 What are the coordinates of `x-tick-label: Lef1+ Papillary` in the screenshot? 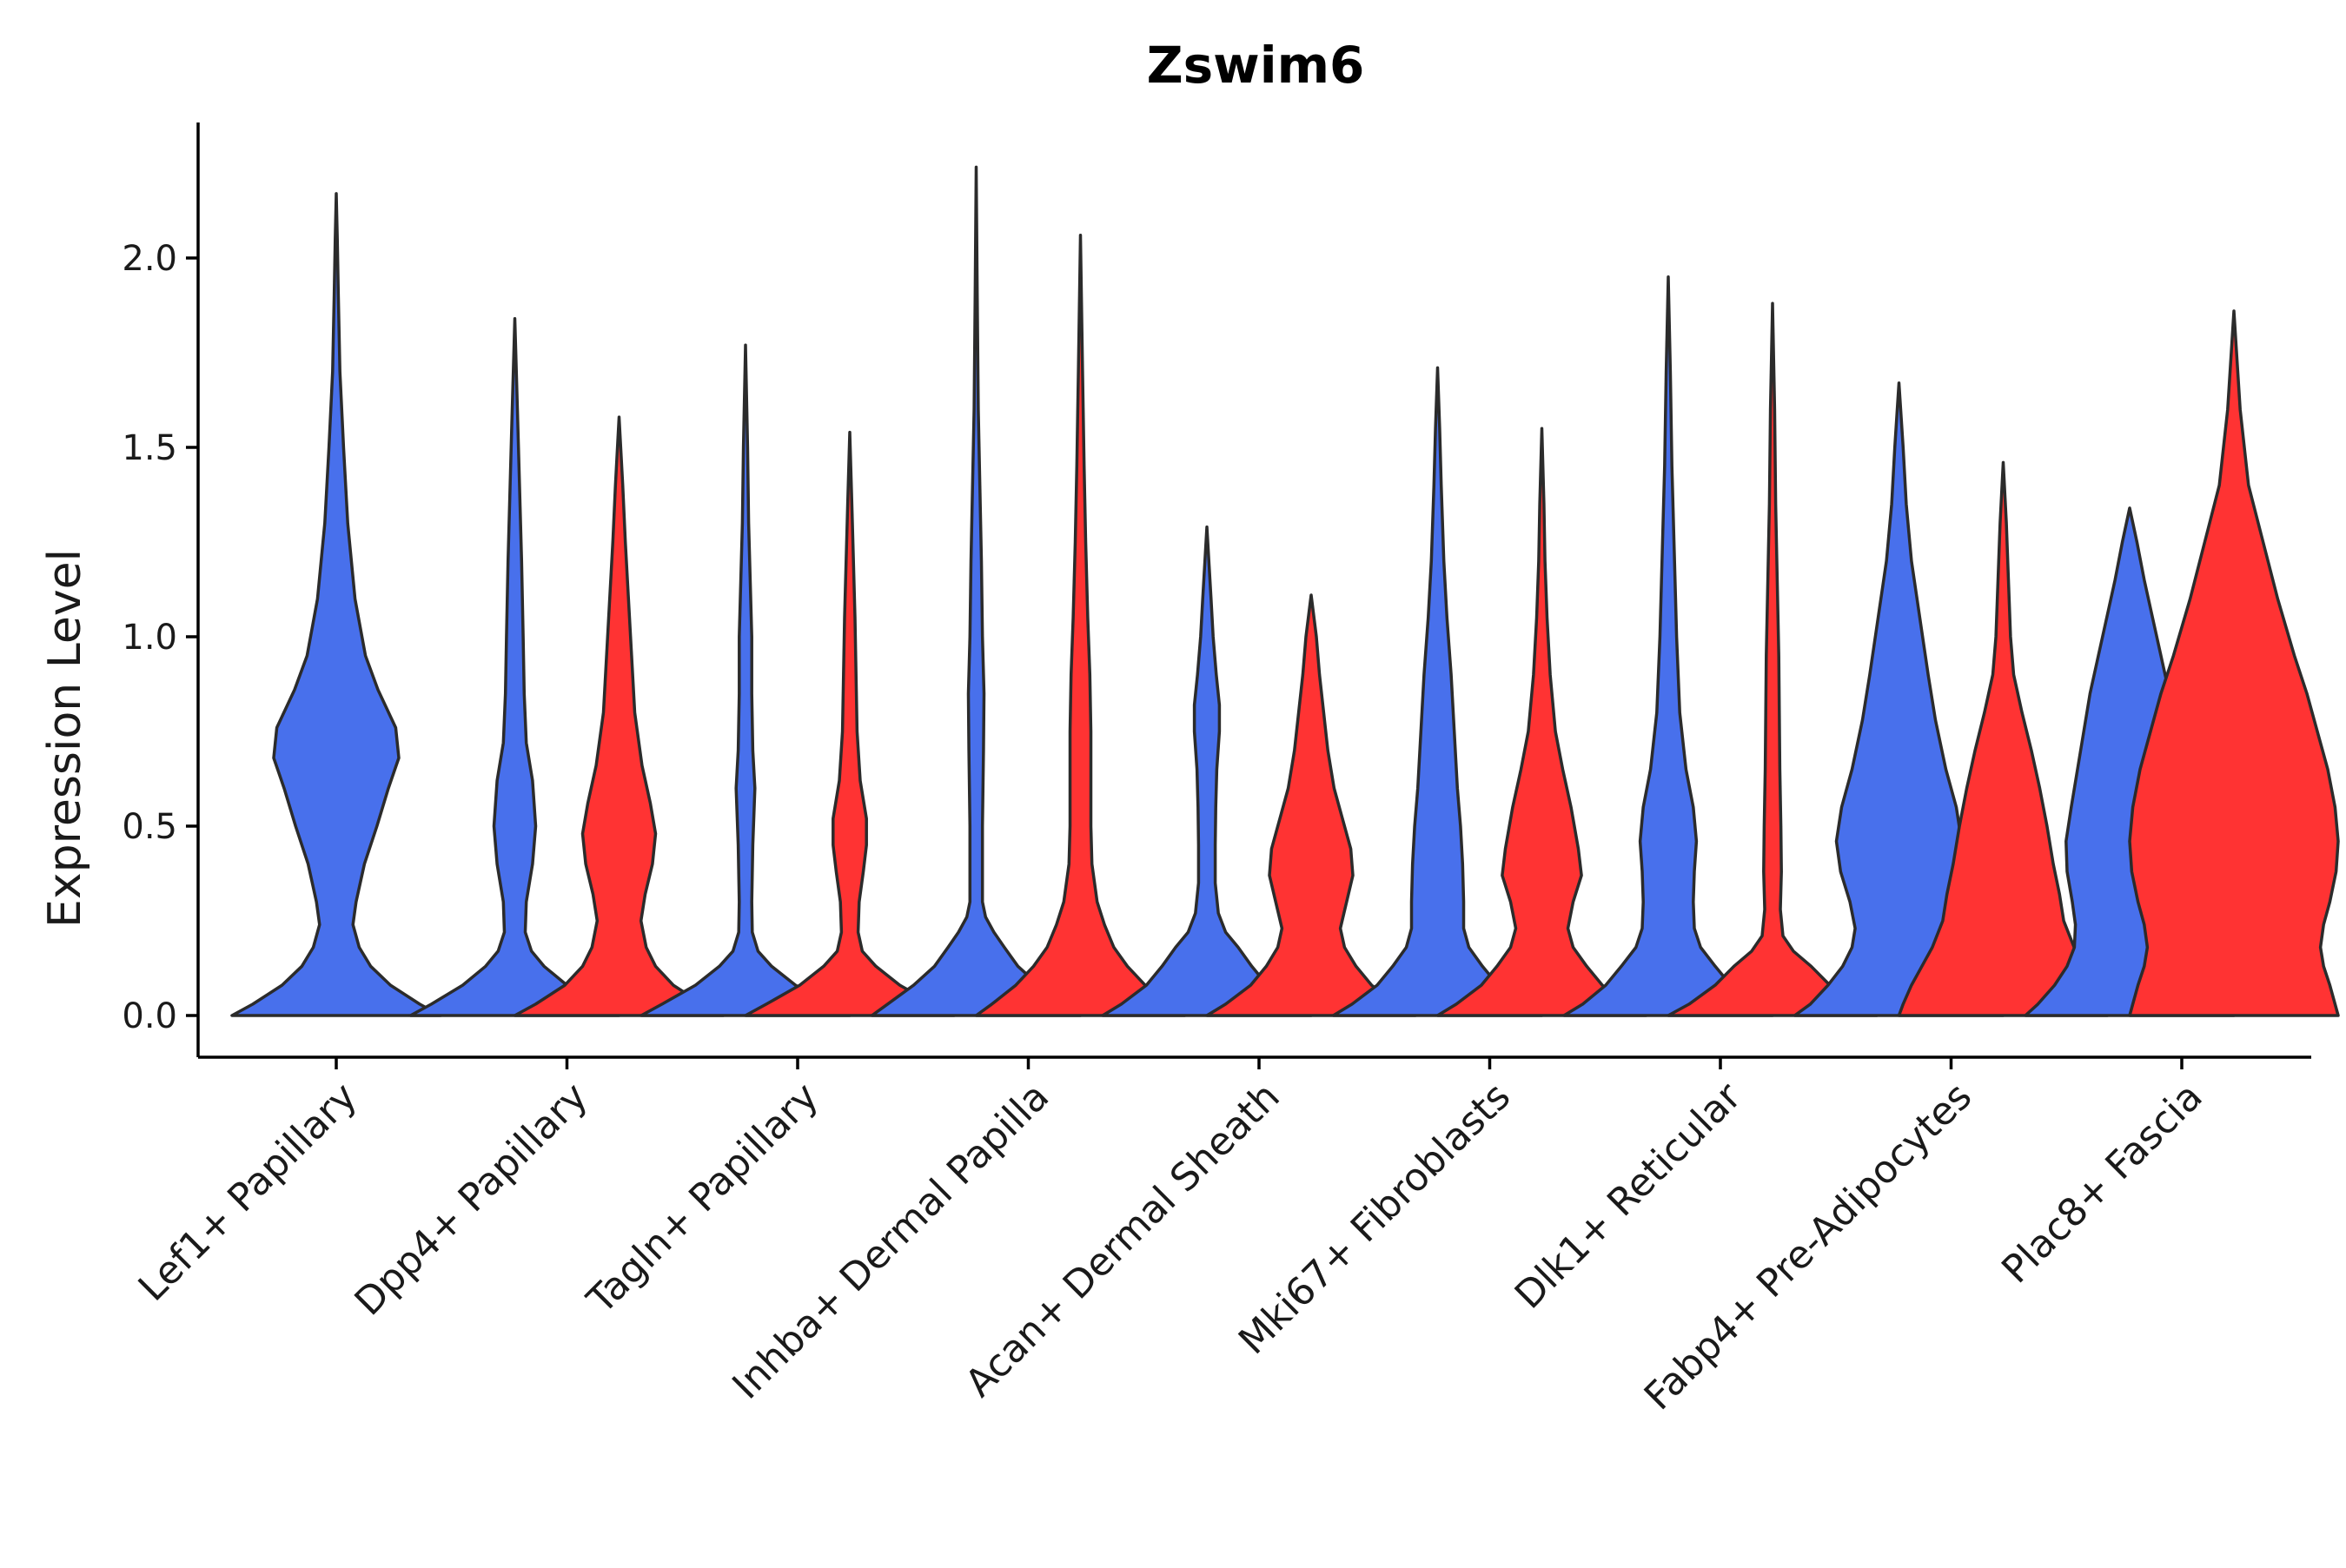 It's located at (248, 1192).